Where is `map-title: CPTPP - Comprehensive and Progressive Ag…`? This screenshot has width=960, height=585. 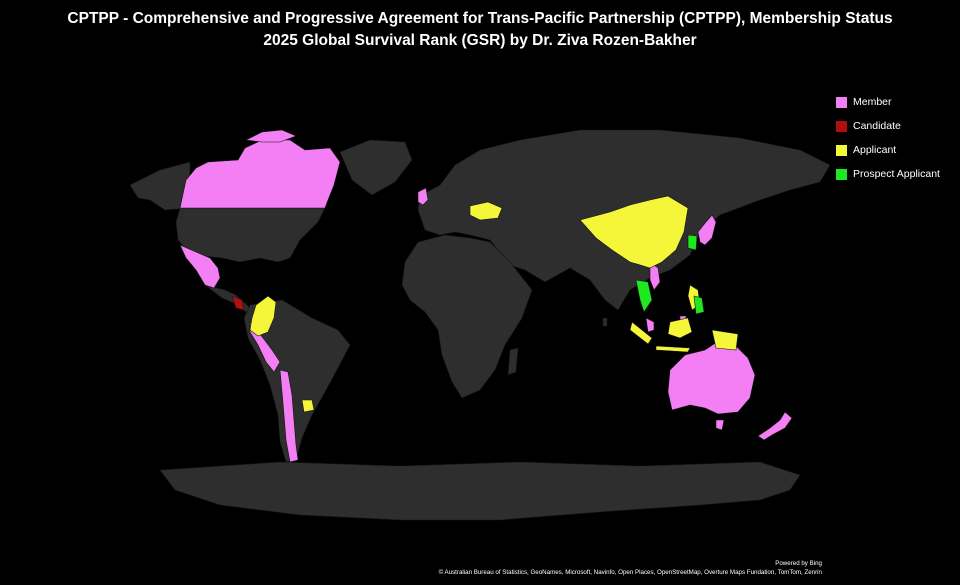
map-title: CPTPP - Comprehensive and Progressive Ag… is located at coordinates (480, 30).